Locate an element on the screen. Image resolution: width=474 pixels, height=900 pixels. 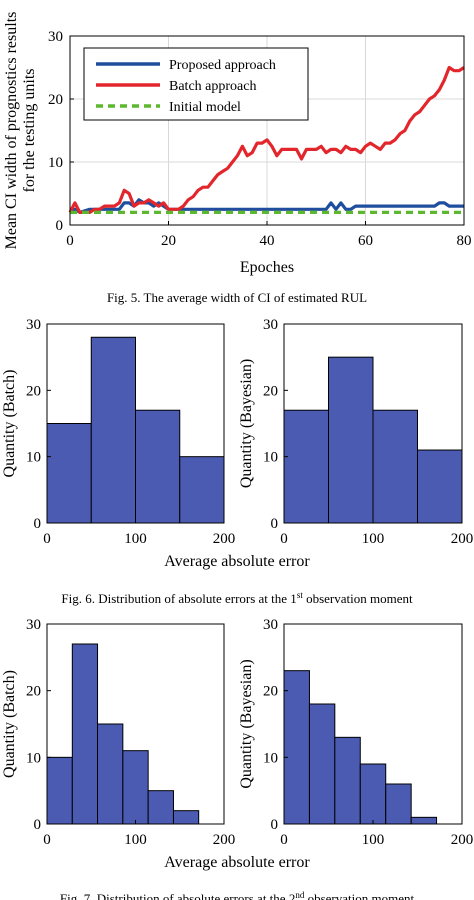
fig7-bayesian-histogram: 0 100 200 0 10 20 30 Quantity (Bayesian) is located at coordinates (355, 732).